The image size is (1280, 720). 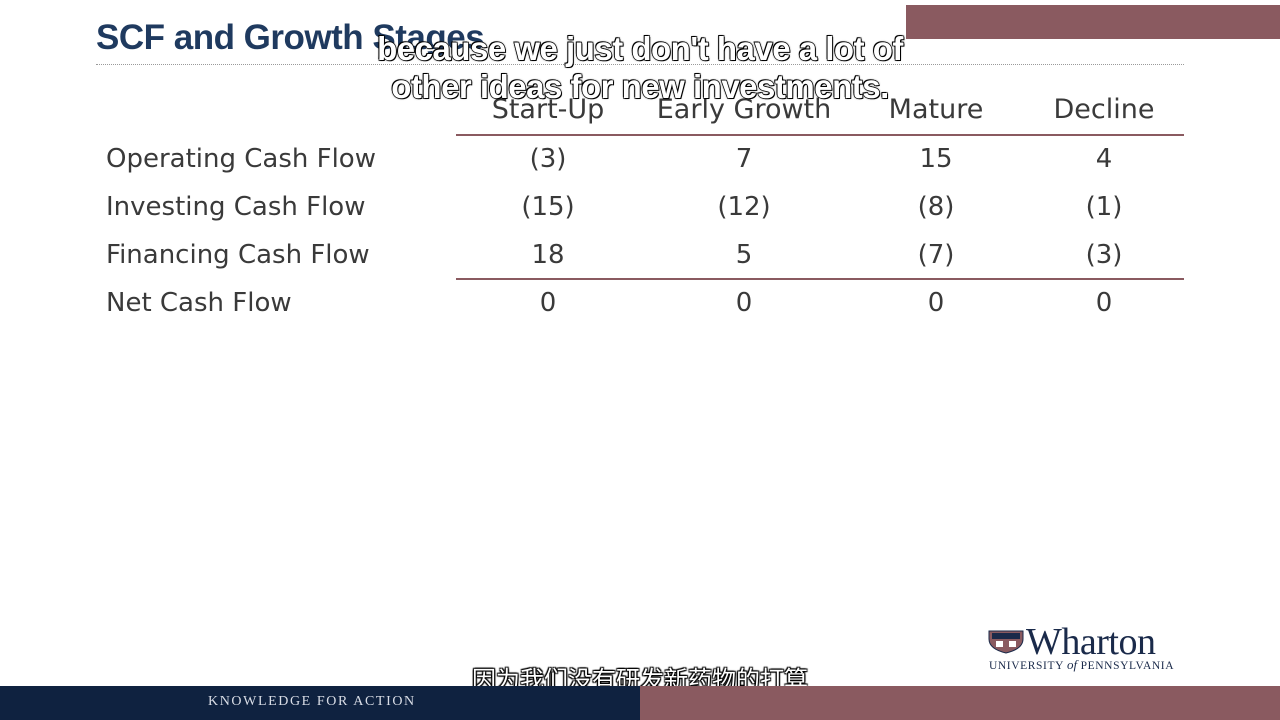 What do you see at coordinates (820, 279) in the screenshot?
I see `total-rule` at bounding box center [820, 279].